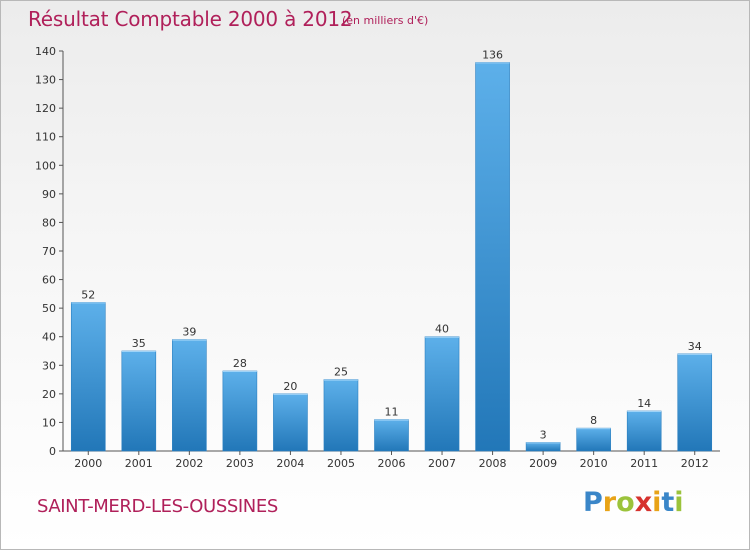  What do you see at coordinates (49, 280) in the screenshot?
I see `y-tick-label: 60` at bounding box center [49, 280].